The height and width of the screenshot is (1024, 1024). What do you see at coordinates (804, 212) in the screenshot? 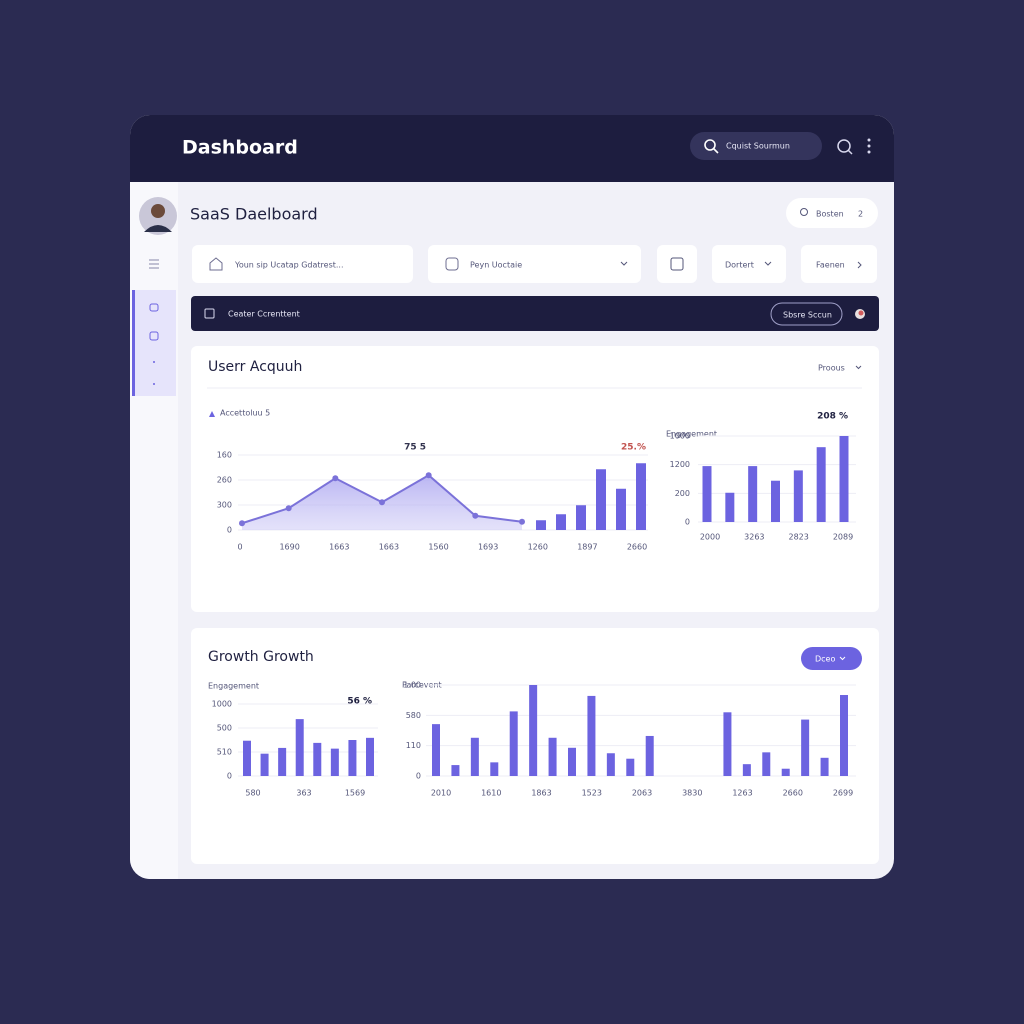
I see `top-button-icon` at bounding box center [804, 212].